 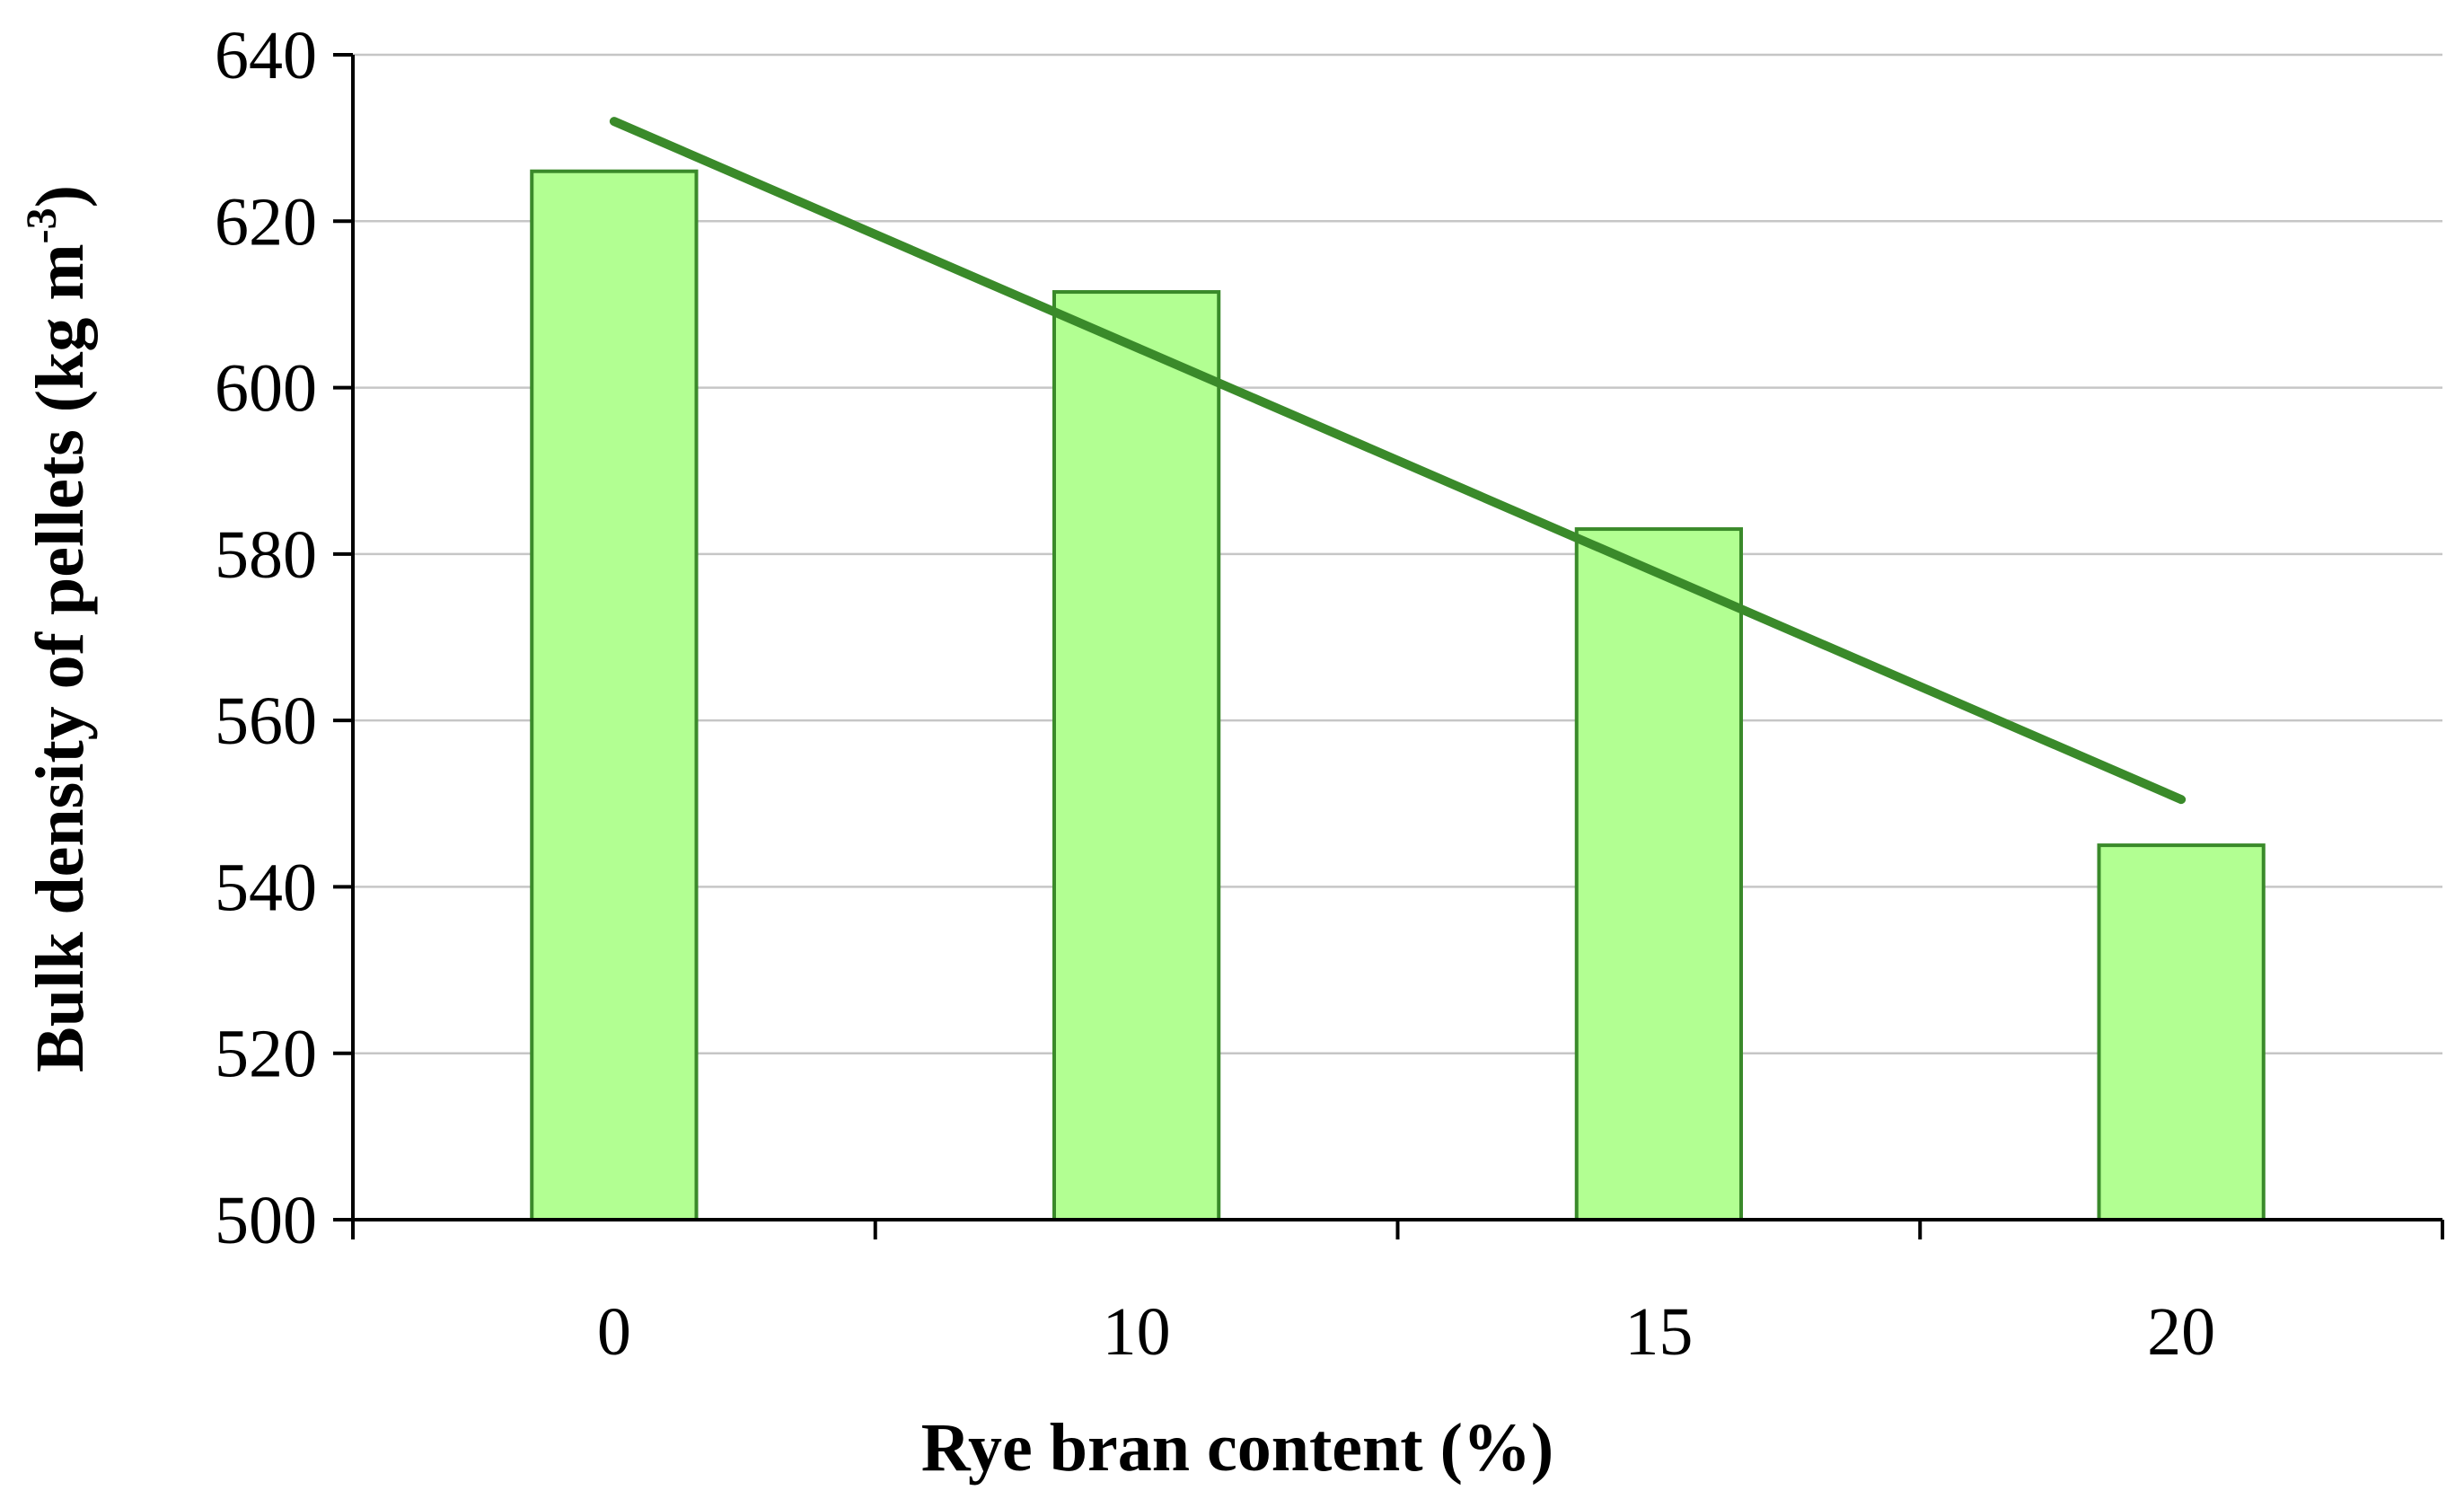 What do you see at coordinates (60, 196) in the screenshot?
I see `y-axis-title-close: )` at bounding box center [60, 196].